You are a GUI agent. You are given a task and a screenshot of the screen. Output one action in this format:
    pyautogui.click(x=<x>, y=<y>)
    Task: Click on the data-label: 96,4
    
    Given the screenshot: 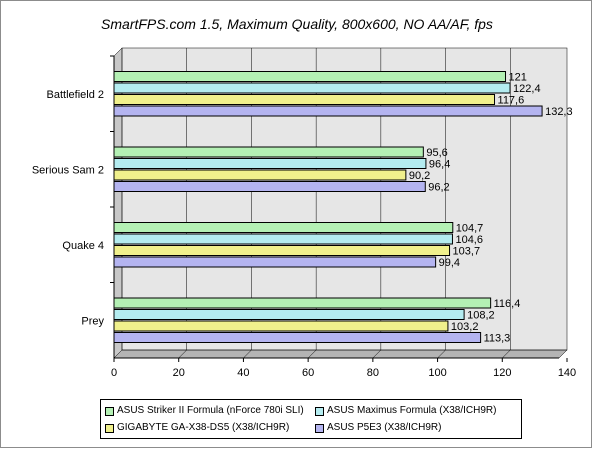 What is the action you would take?
    pyautogui.click(x=439, y=165)
    